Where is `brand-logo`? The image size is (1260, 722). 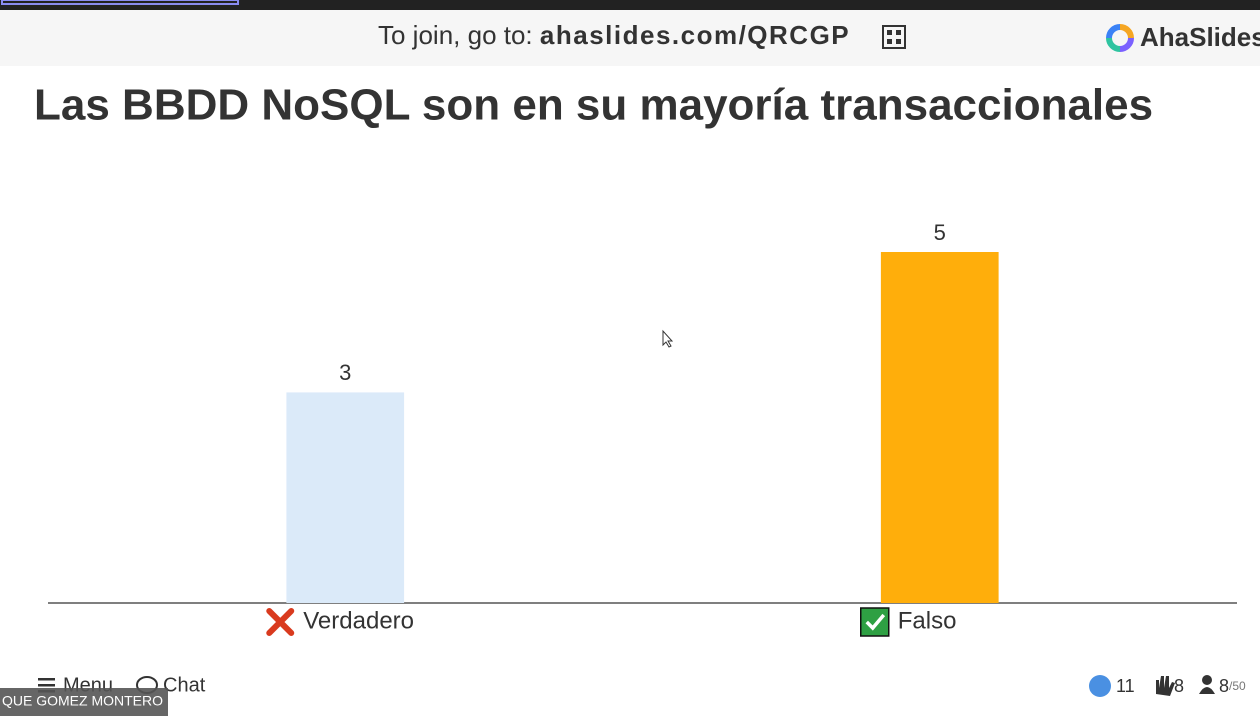 brand-logo is located at coordinates (1120, 38).